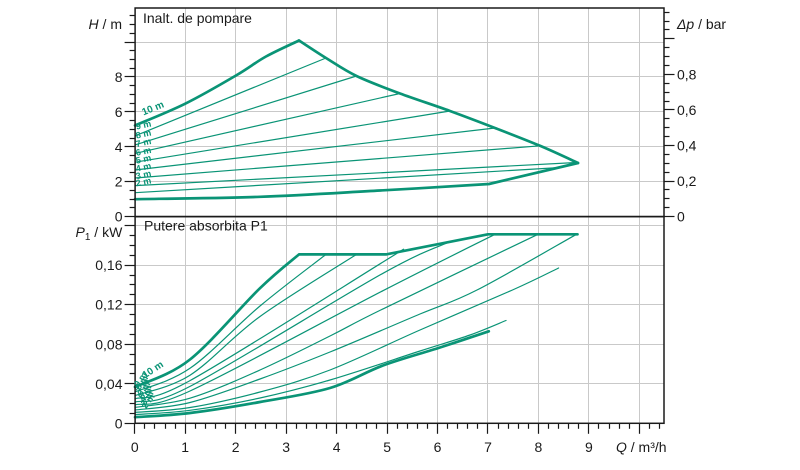  I want to click on svg-text: Q / m³/h, so click(641, 447).